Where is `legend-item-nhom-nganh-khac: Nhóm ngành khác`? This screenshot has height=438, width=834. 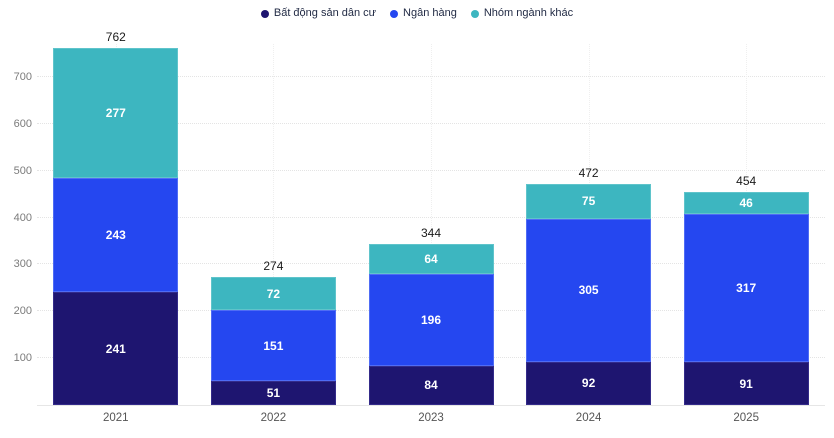 legend-item-nhom-nganh-khac: Nhóm ngành khác is located at coordinates (522, 13).